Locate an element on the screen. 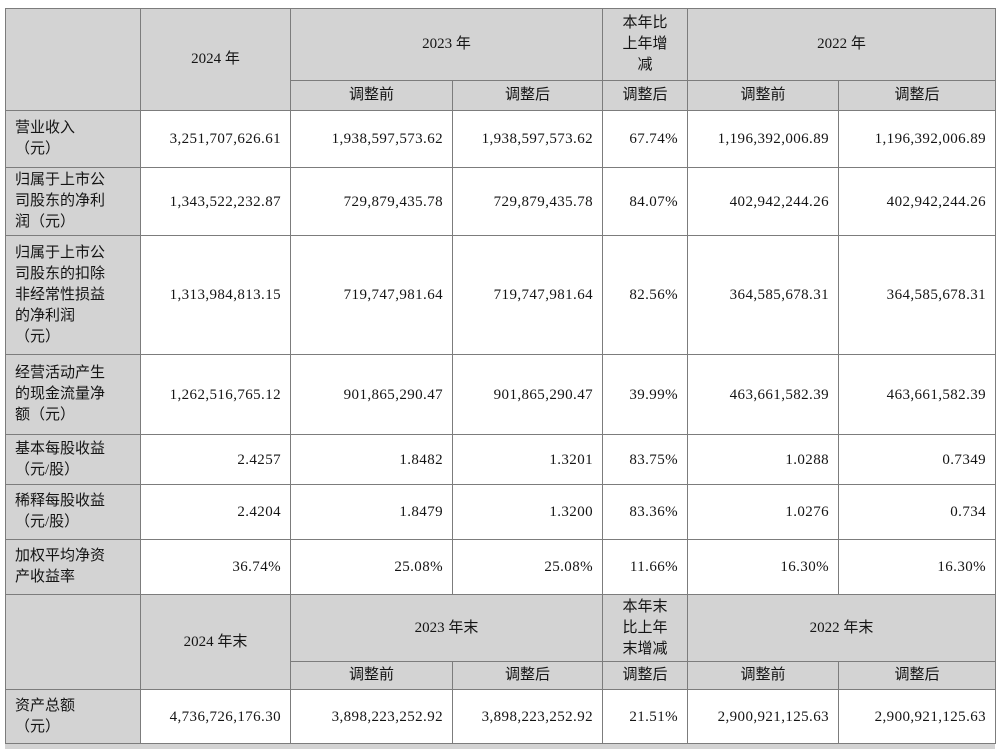  subheader-2022-pre-adjust: 调整前 is located at coordinates (763, 95).